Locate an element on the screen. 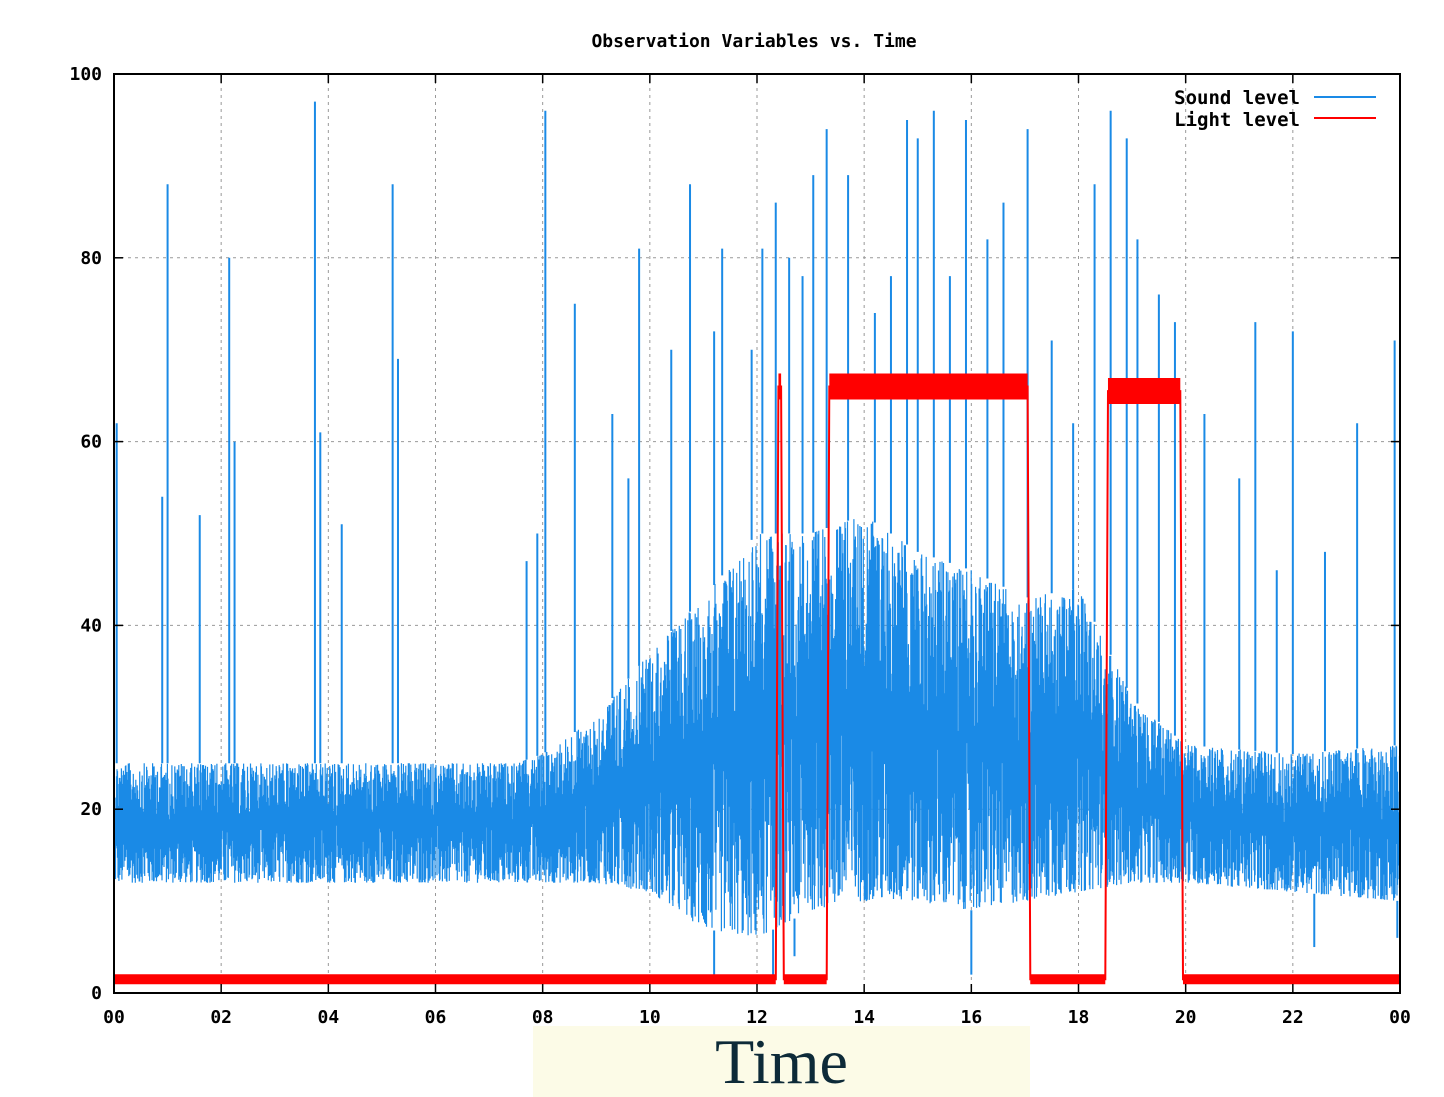 The width and height of the screenshot is (1444, 1097). x-tick-label: 06 is located at coordinates (436, 1017).